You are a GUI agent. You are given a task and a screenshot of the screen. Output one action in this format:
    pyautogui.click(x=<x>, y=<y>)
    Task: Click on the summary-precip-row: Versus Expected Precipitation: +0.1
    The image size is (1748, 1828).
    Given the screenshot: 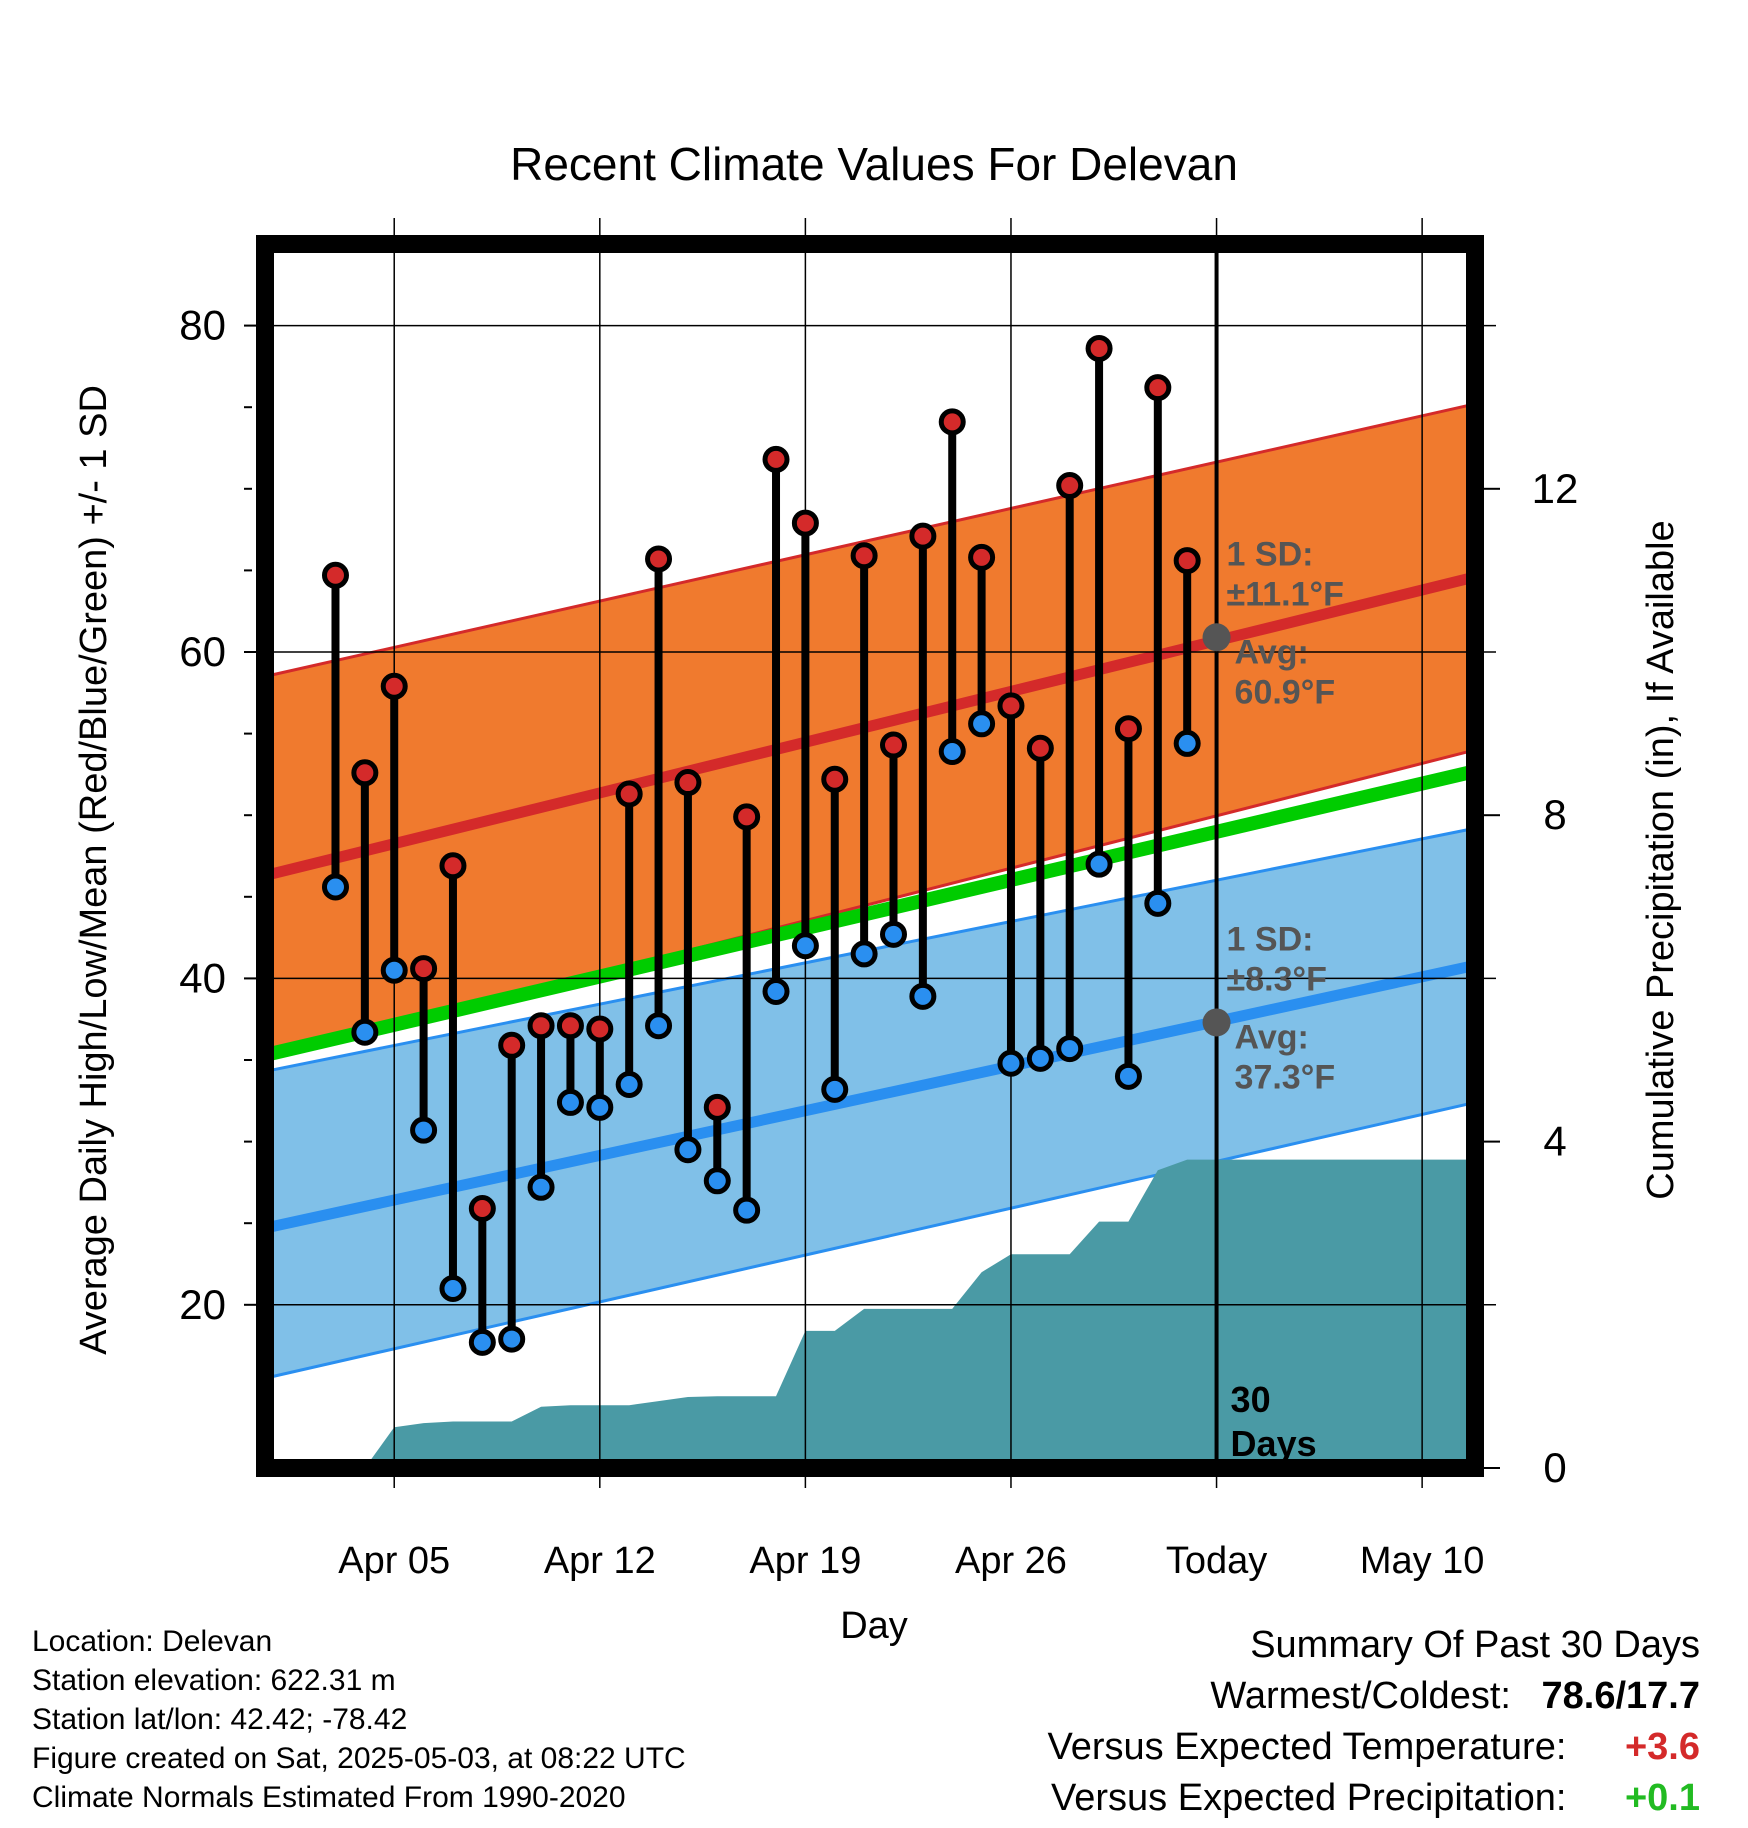 What is the action you would take?
    pyautogui.click(x=1373, y=1798)
    